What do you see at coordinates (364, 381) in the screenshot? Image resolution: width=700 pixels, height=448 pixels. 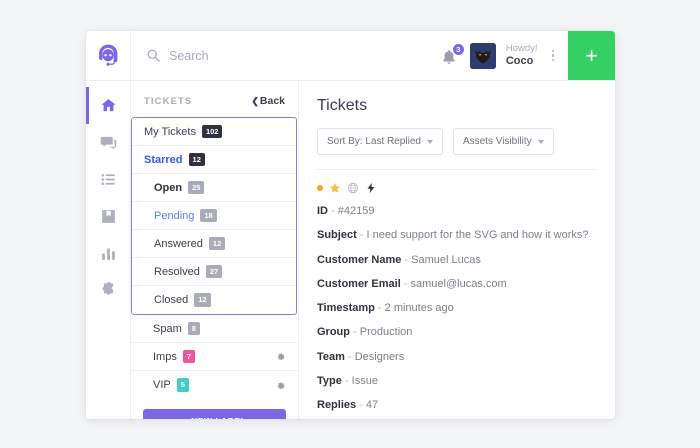 I see `ticket-field-value: Issue` at bounding box center [364, 381].